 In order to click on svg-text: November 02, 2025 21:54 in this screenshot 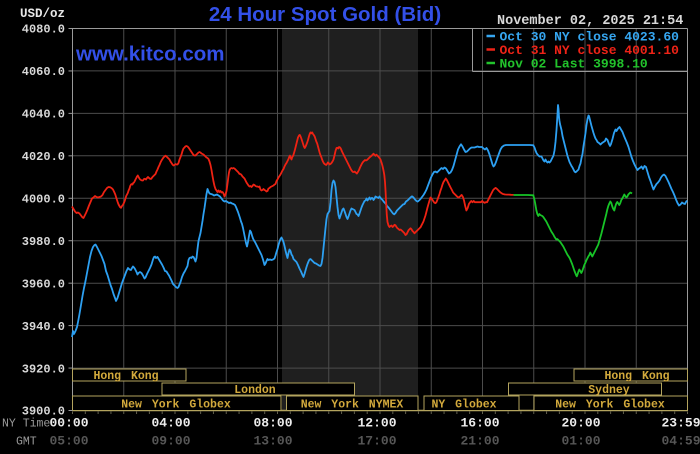, I will do `click(590, 21)`.